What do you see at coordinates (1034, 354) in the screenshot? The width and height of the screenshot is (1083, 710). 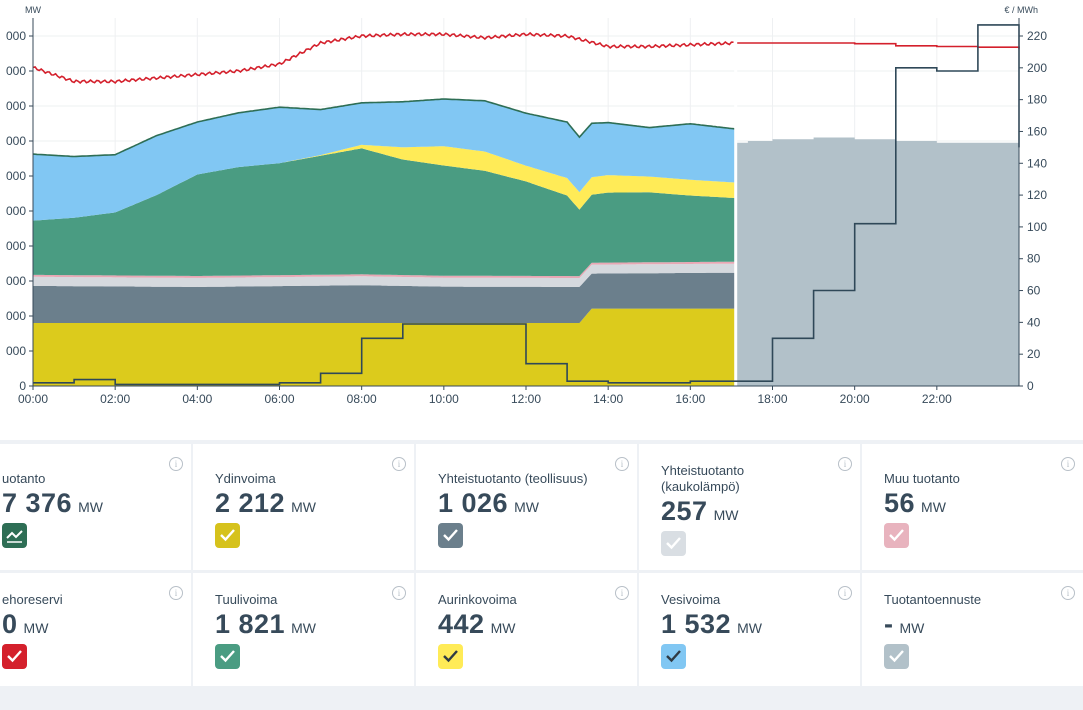 I see `y-right-tick-label: 20` at bounding box center [1034, 354].